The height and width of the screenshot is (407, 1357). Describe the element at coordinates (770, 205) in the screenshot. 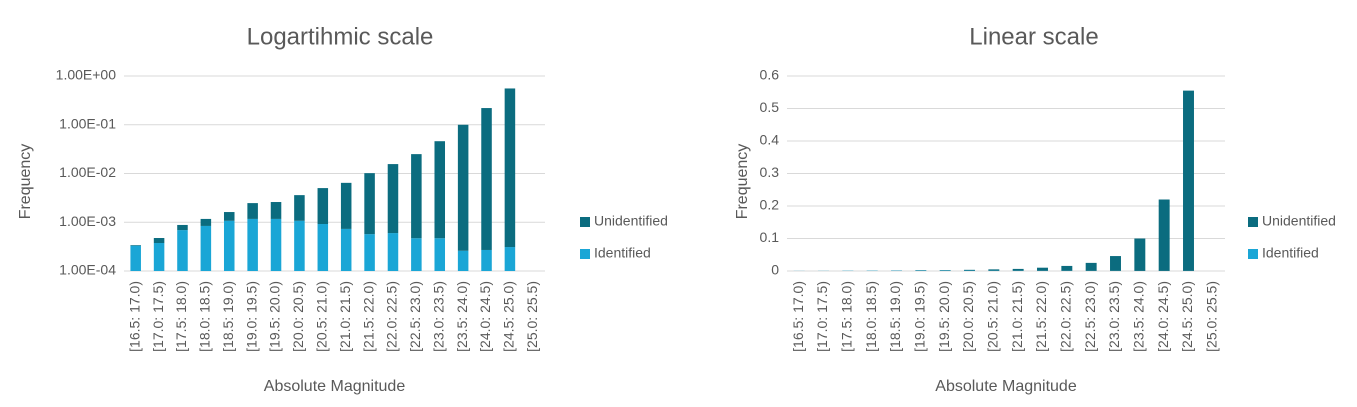

I see `y-tick-label: 0.2` at that location.